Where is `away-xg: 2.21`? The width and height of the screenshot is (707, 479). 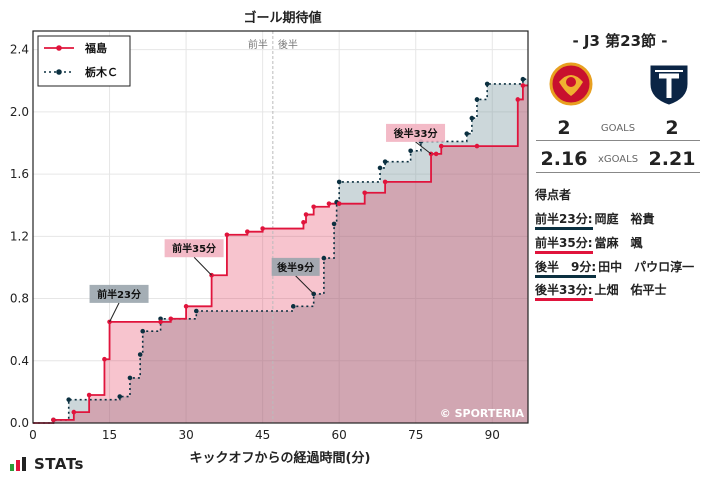 away-xg: 2.21 is located at coordinates (672, 159).